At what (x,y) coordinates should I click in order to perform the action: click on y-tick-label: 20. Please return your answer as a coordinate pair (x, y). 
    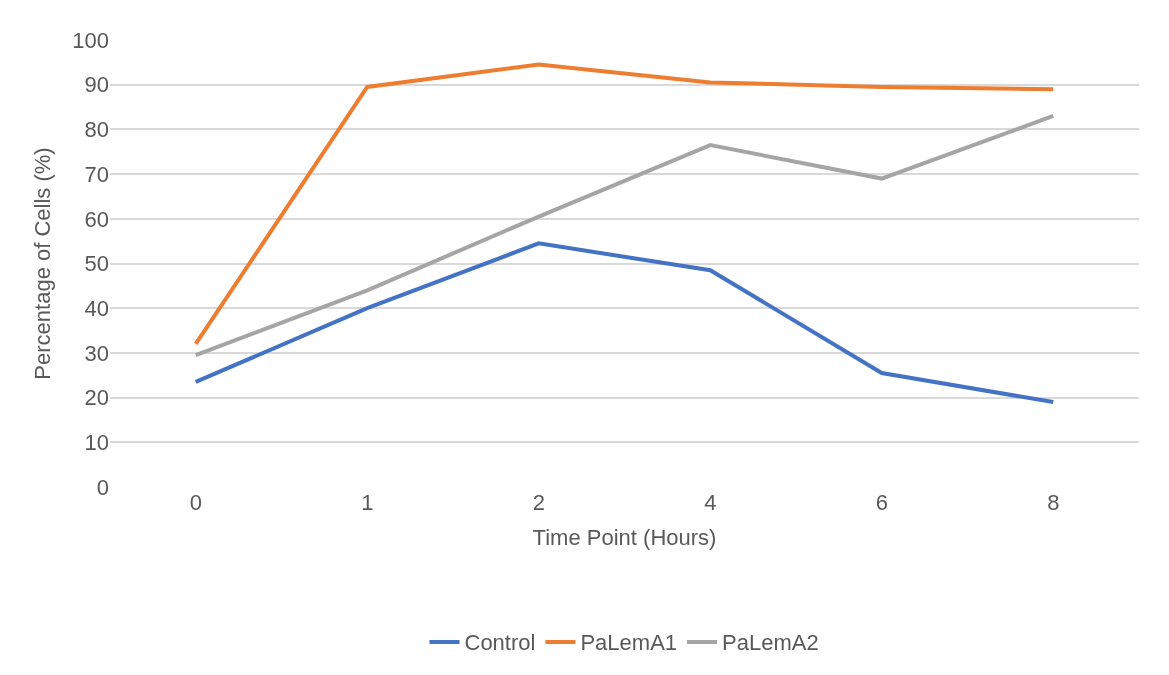
    Looking at the image, I should click on (96, 398).